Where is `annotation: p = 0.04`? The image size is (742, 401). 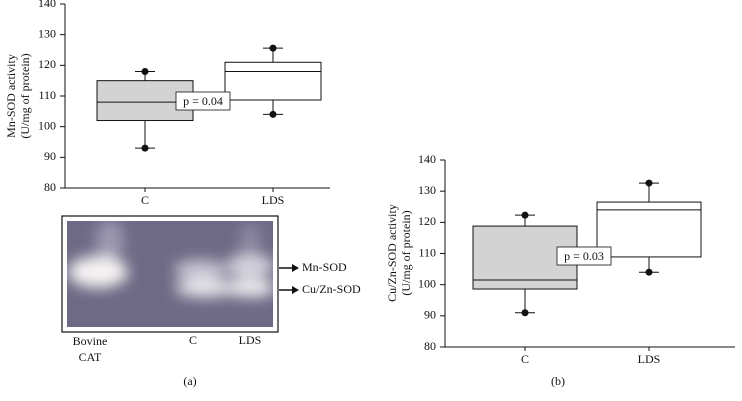 annotation: p = 0.04 is located at coordinates (203, 101).